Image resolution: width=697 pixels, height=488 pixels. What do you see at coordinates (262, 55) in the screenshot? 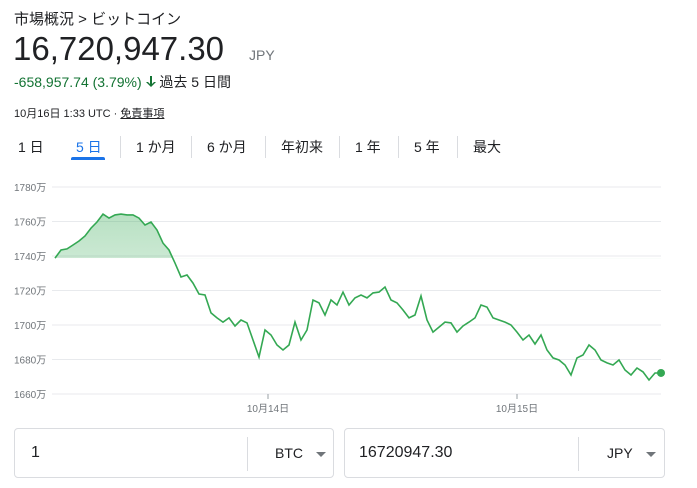
I see `currency: JPY` at bounding box center [262, 55].